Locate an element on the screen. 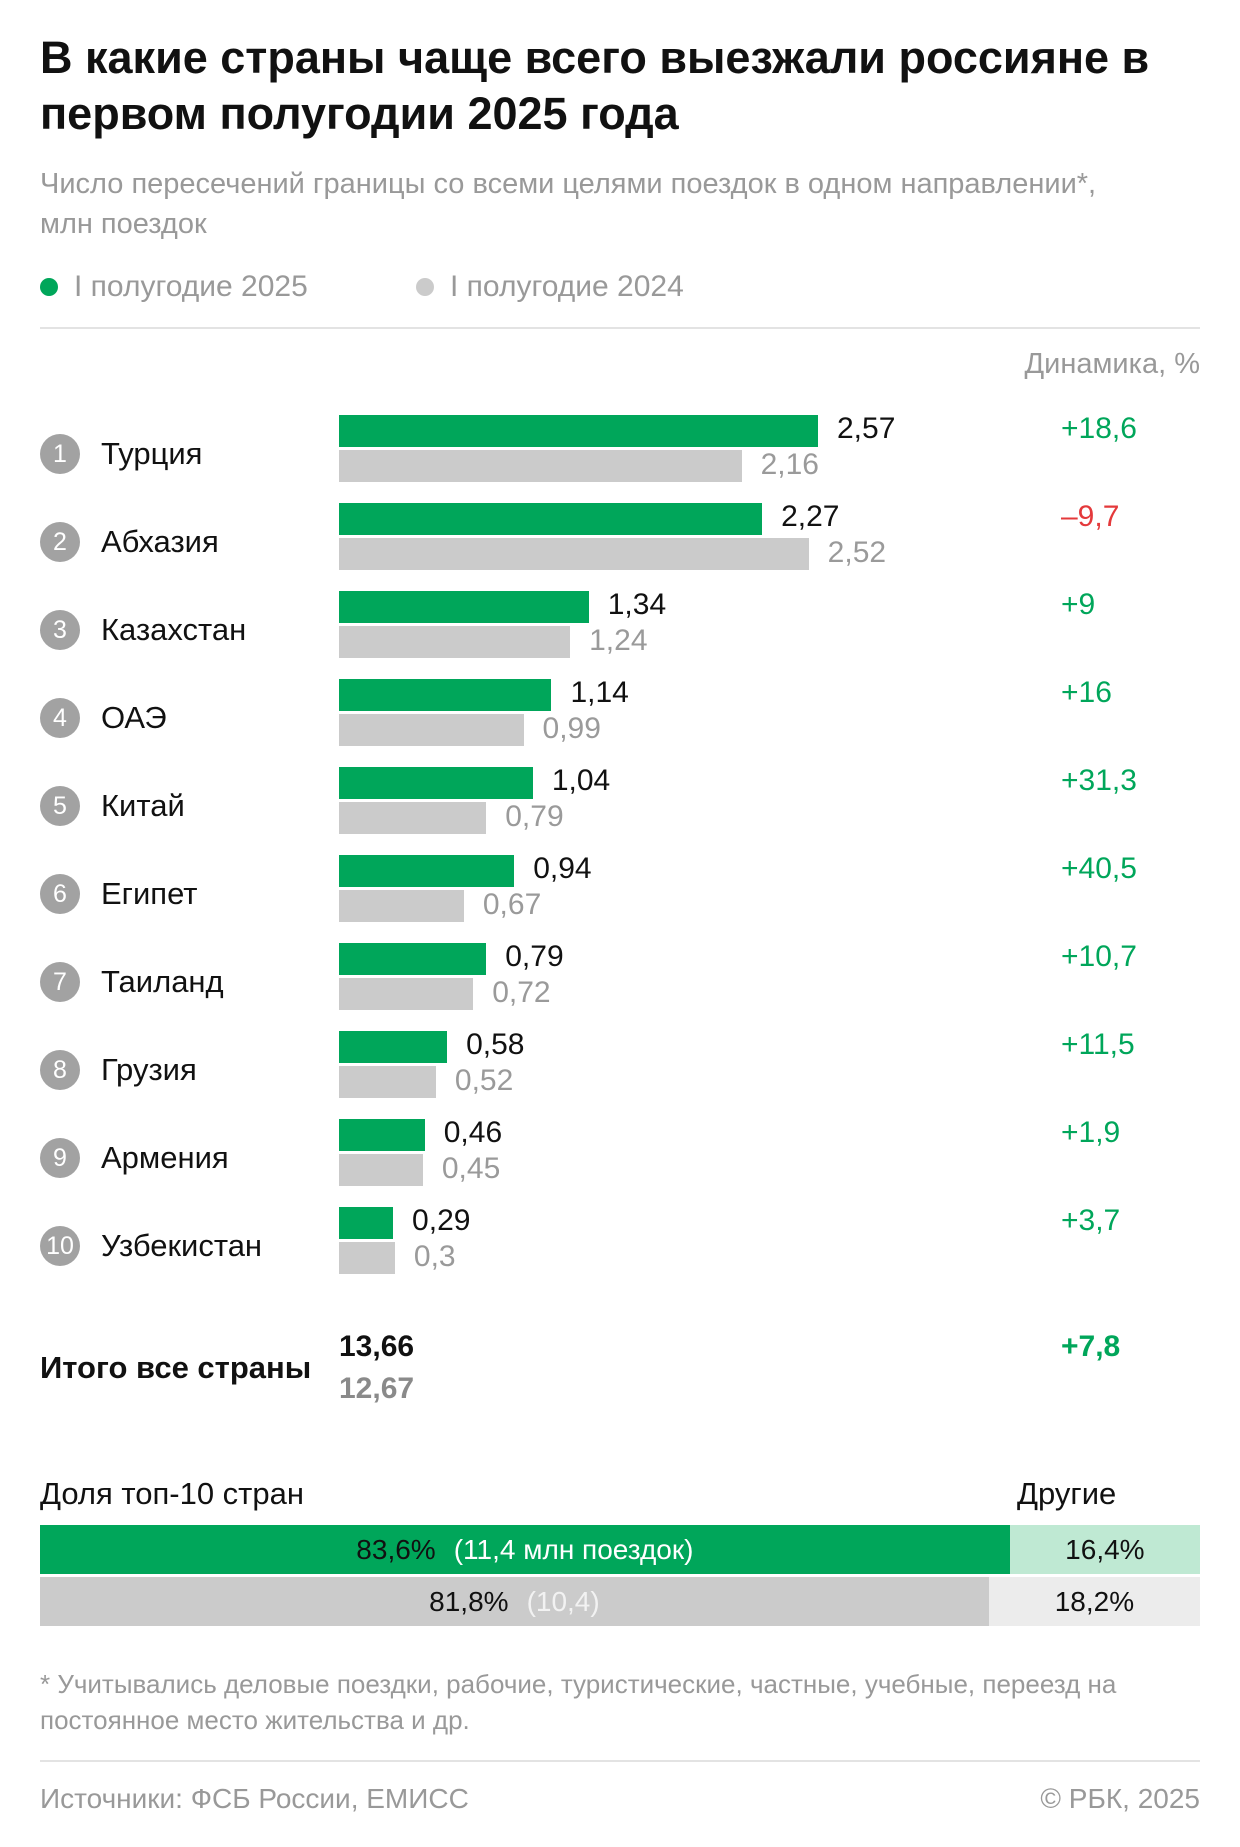 This screenshot has width=1240, height=1847. value-label-previous: 0,99 is located at coordinates (571, 728).